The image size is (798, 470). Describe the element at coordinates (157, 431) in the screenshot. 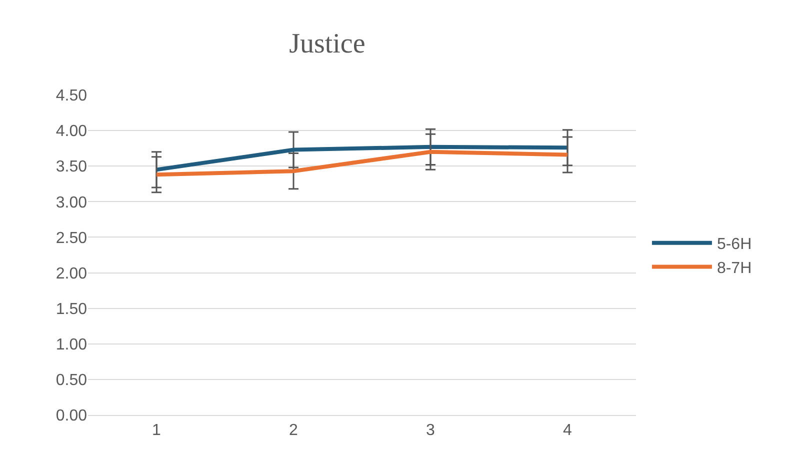

I see `x-tick-label: 1` at that location.